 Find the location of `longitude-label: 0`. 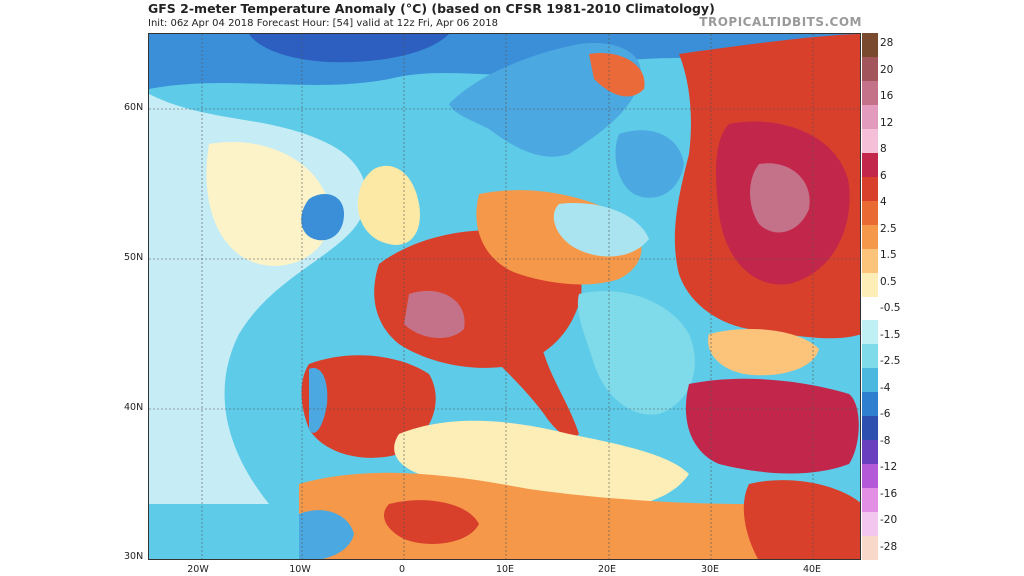

longitude-label: 0 is located at coordinates (402, 569).